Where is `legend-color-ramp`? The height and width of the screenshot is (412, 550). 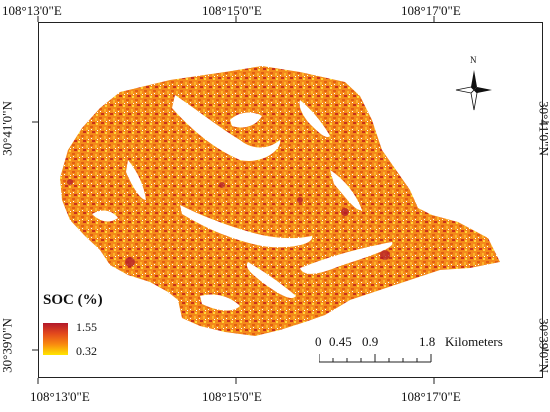
legend-color-ramp is located at coordinates (55, 339).